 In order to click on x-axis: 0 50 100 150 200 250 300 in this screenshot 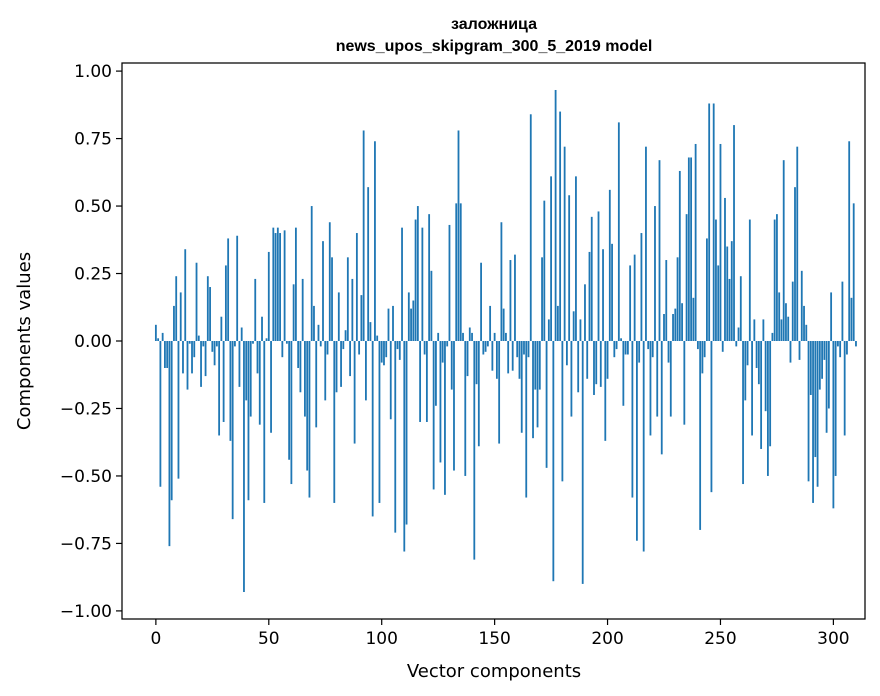, I will do `click(500, 634)`.